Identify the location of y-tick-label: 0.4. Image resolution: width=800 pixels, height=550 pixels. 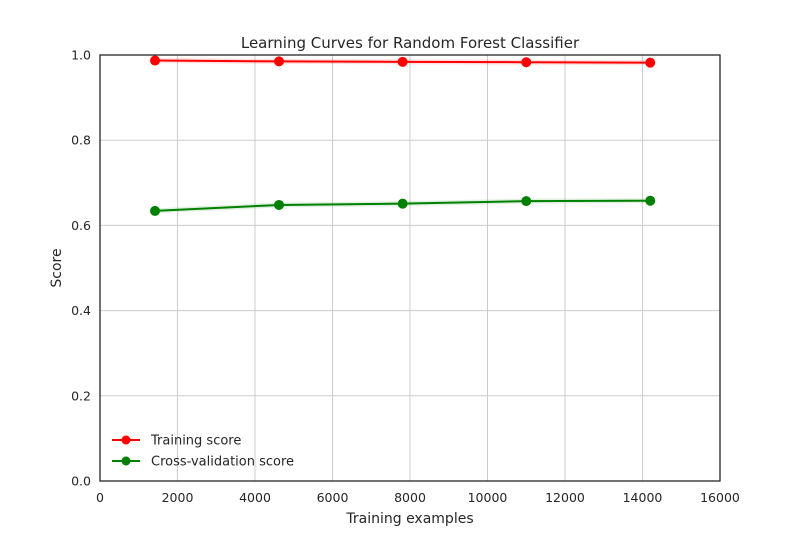
(81, 310).